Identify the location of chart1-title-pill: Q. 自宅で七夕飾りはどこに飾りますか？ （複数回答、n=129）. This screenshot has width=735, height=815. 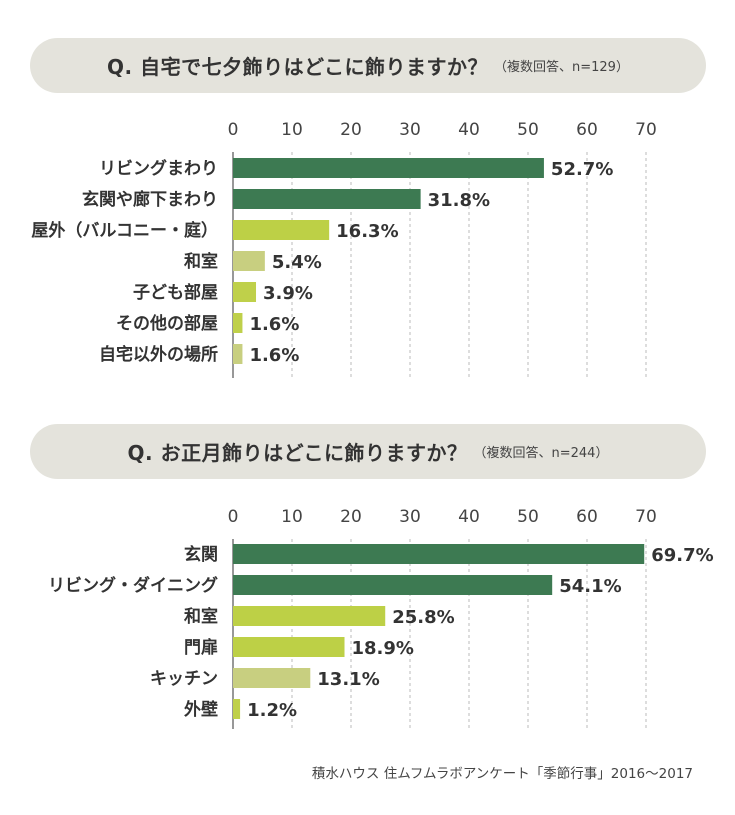
(368, 65).